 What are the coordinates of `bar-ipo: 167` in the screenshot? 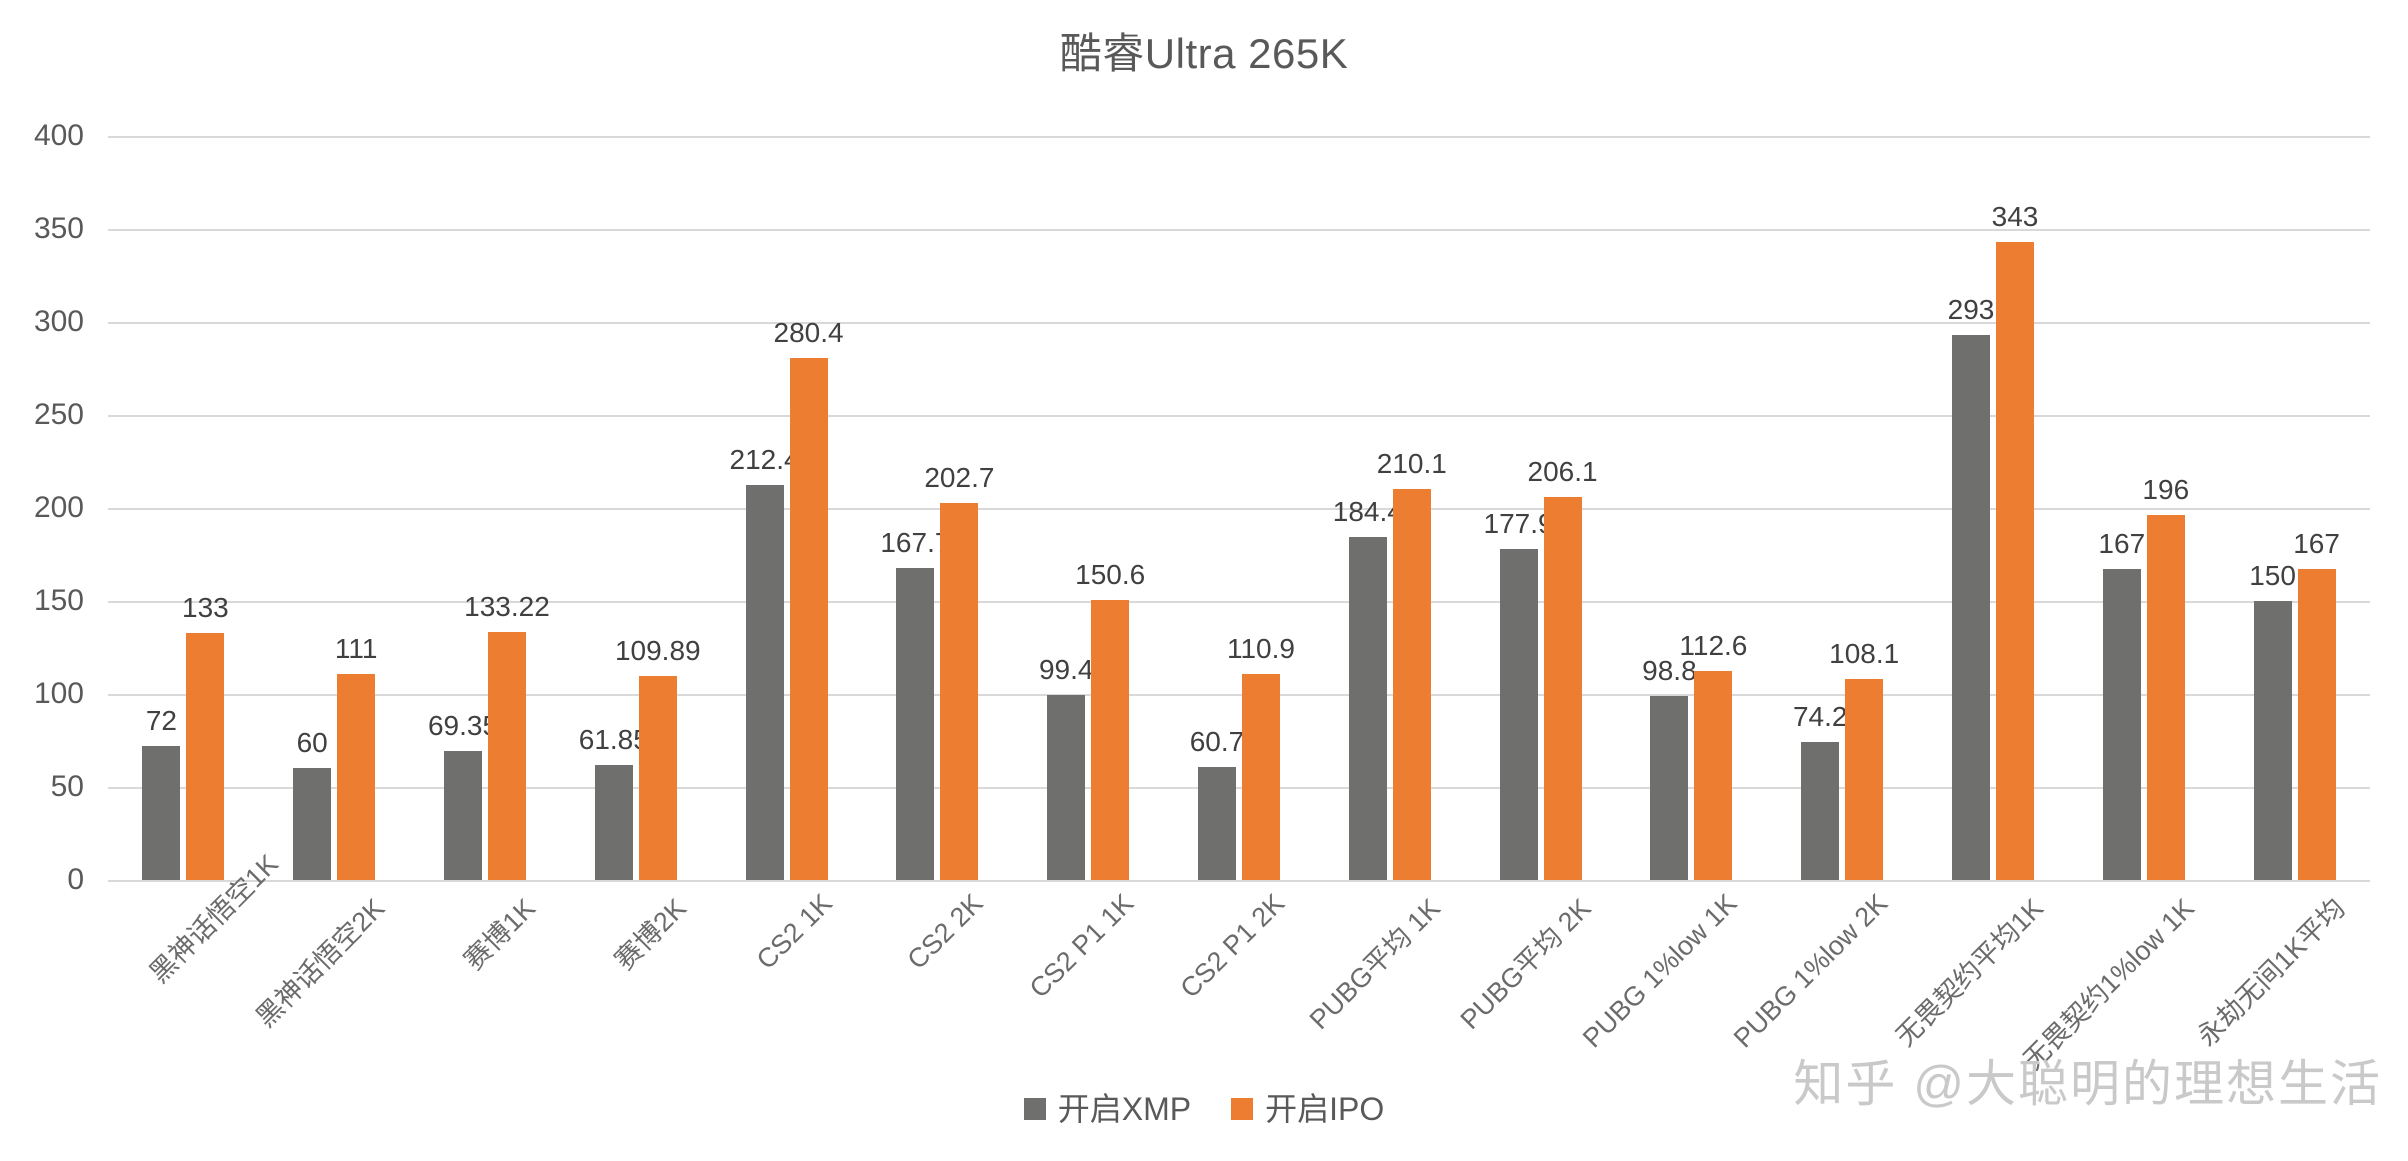 It's located at (2316, 704).